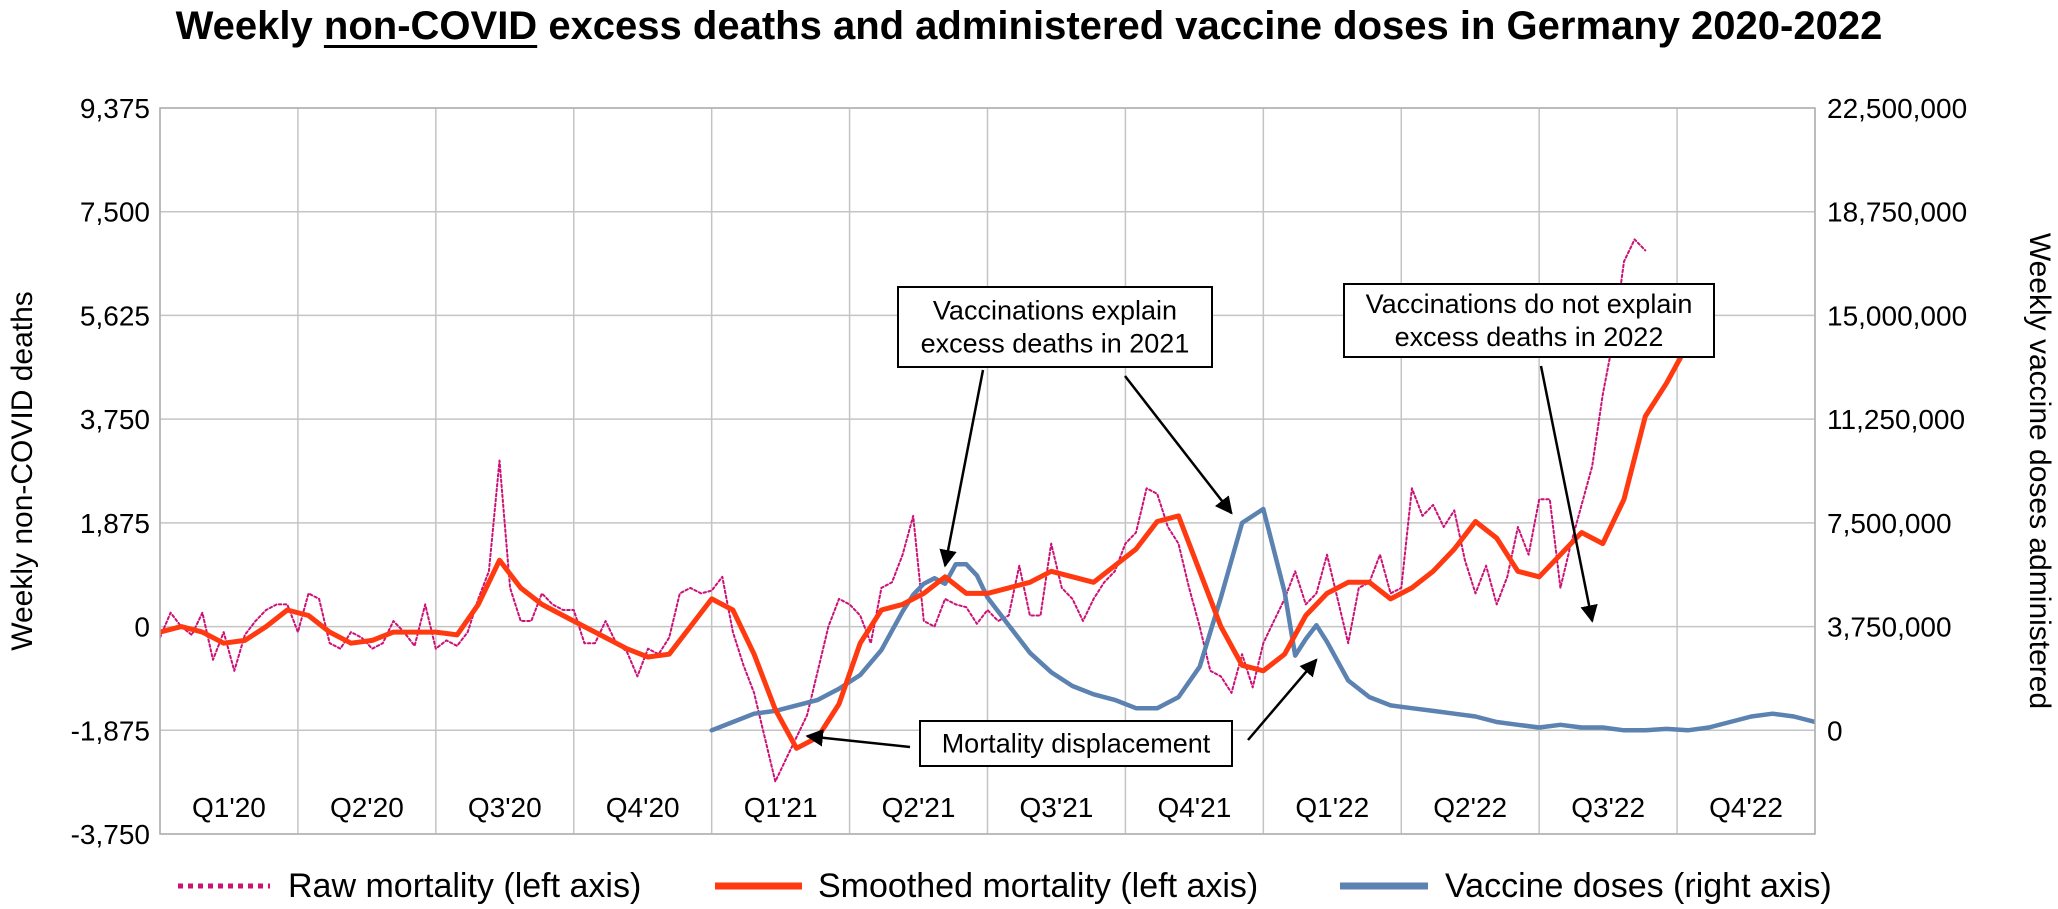 The width and height of the screenshot is (2058, 909). Describe the element at coordinates (1529, 304) in the screenshot. I see `annotation-text: Vaccinations do not explain` at that location.